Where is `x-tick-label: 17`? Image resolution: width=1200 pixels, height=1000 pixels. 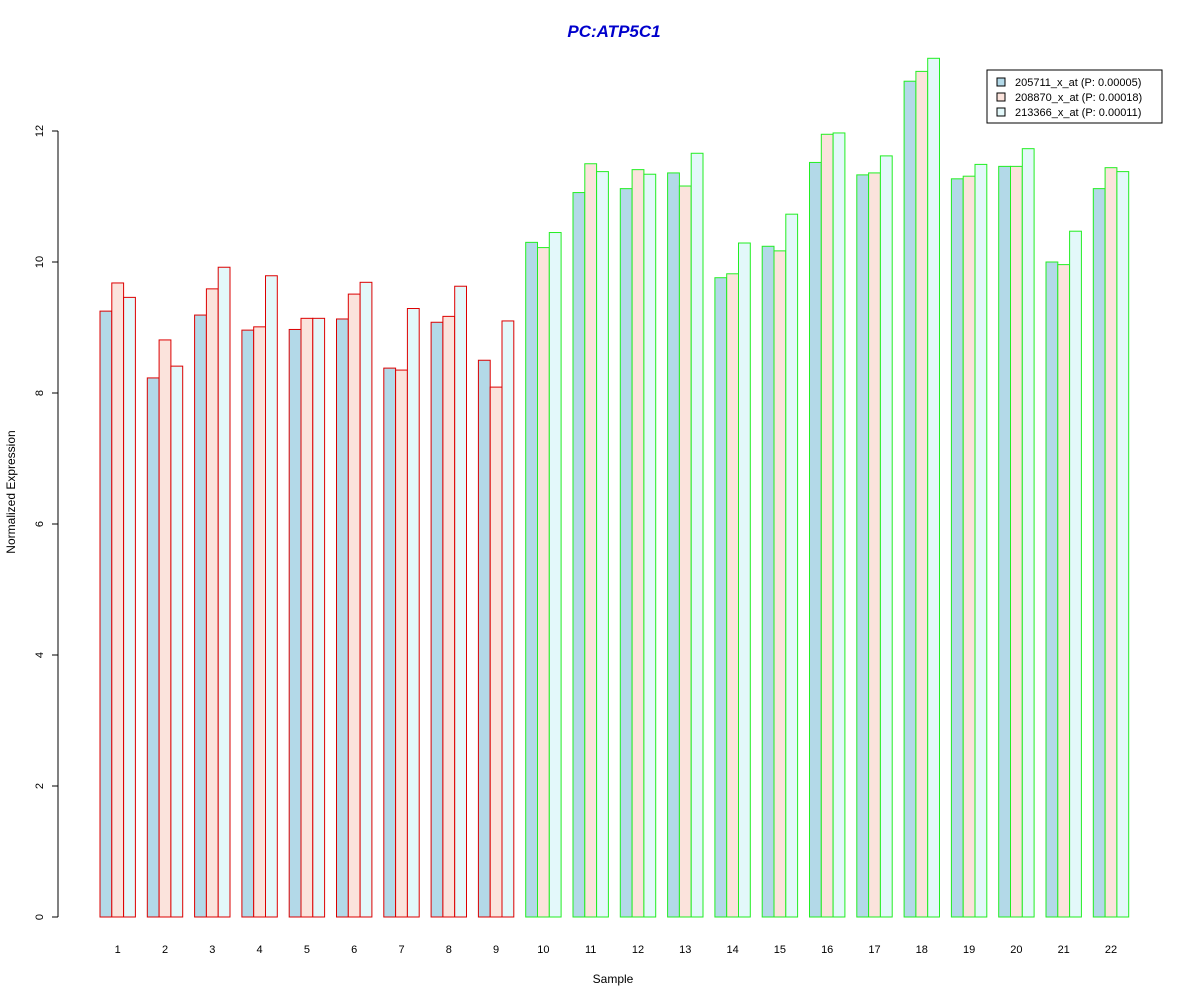 x-tick-label: 17 is located at coordinates (874, 950).